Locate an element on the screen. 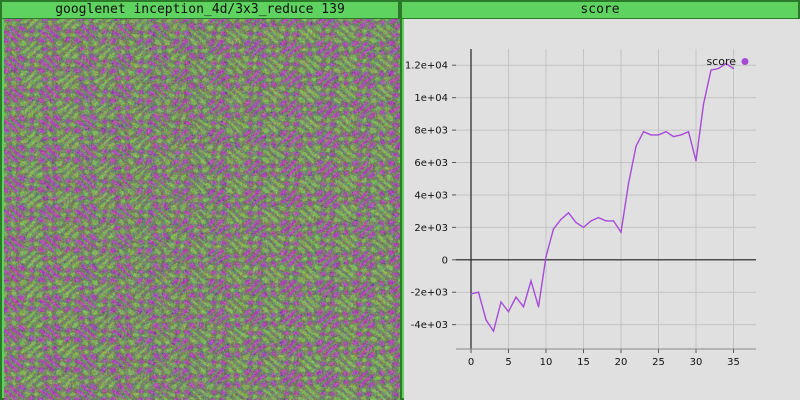  y-tick-label: 8e+03 is located at coordinates (431, 131).